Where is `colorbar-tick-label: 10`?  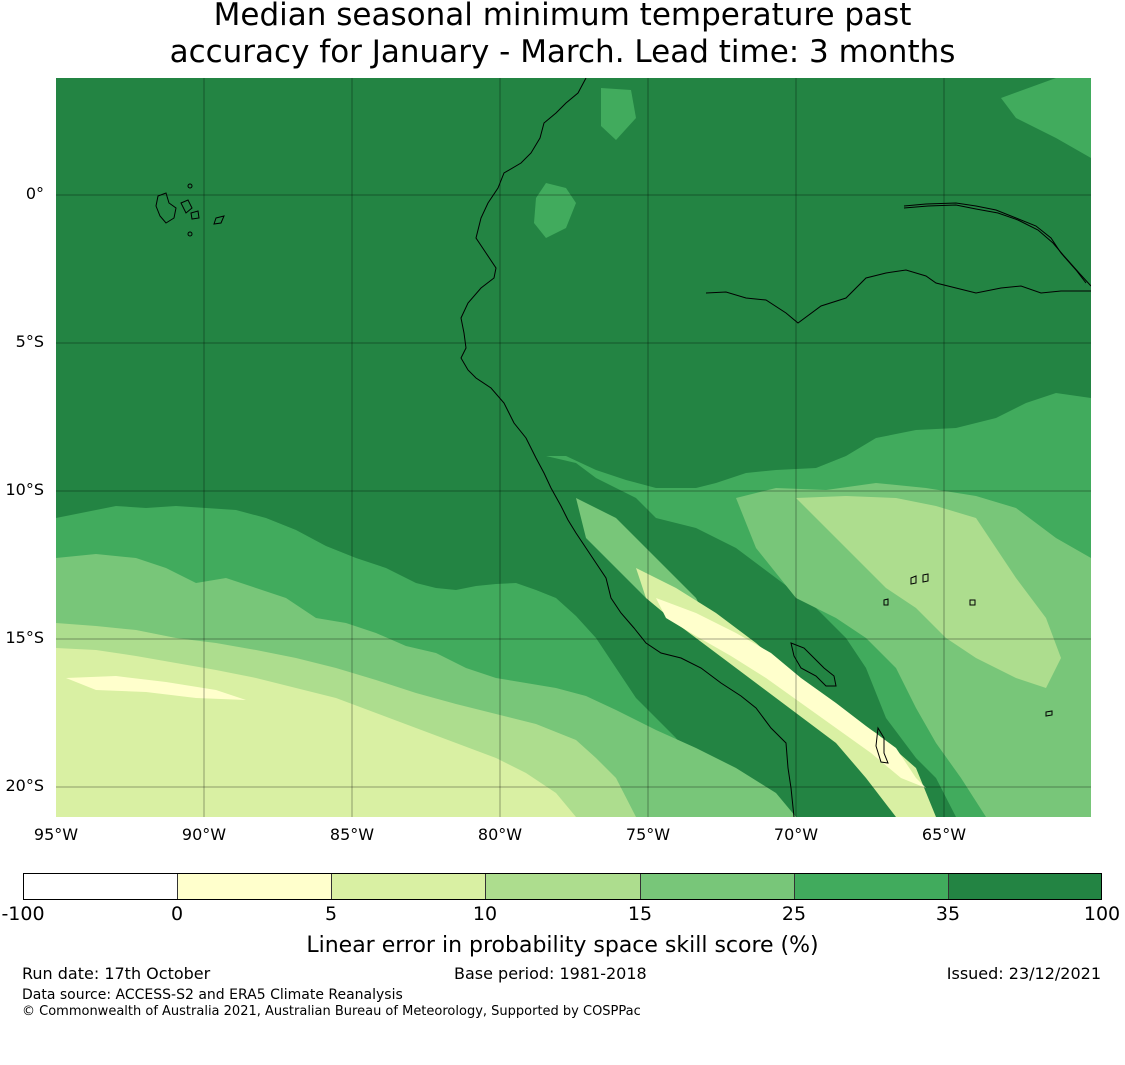 colorbar-tick-label: 10 is located at coordinates (485, 914).